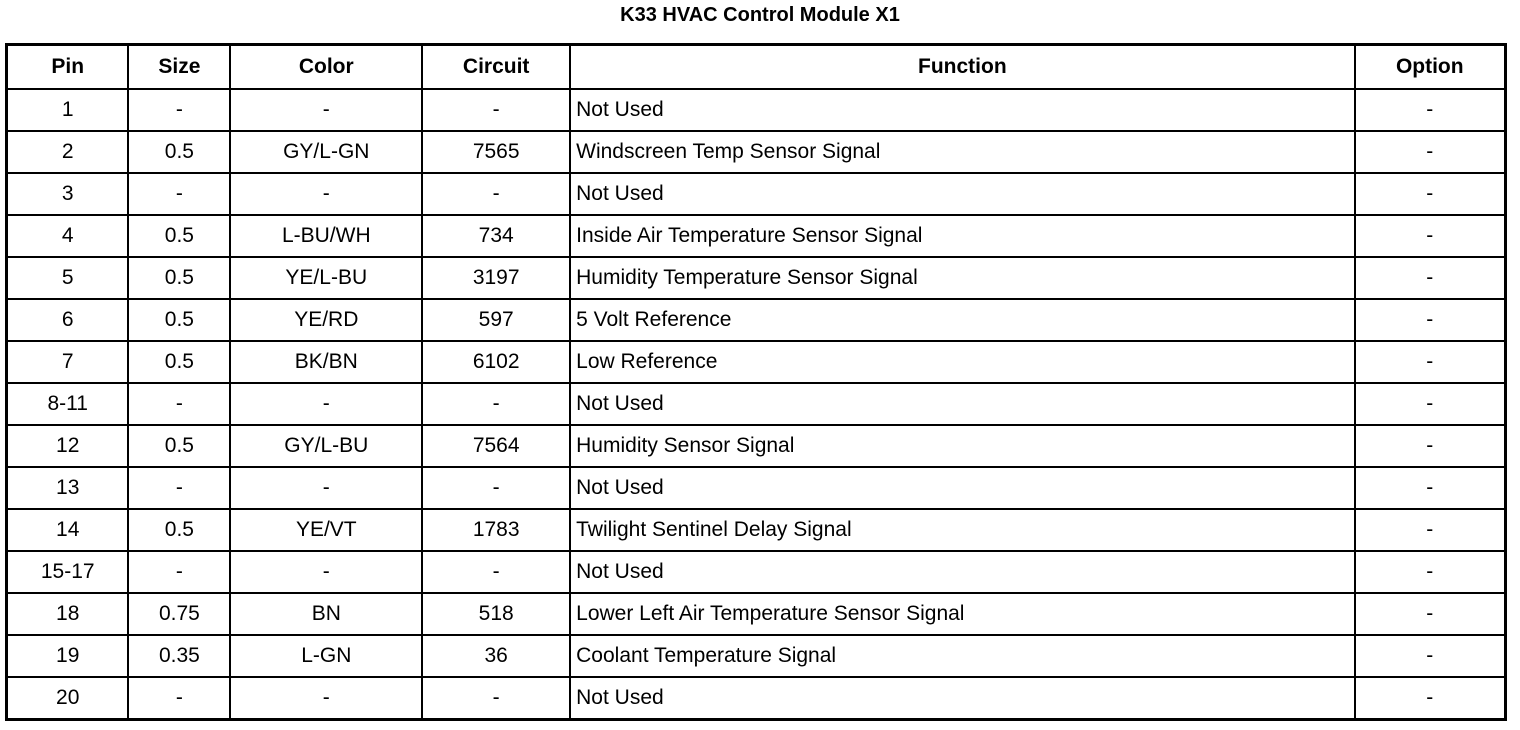  What do you see at coordinates (326, 614) in the screenshot?
I see `cell-color: BN` at bounding box center [326, 614].